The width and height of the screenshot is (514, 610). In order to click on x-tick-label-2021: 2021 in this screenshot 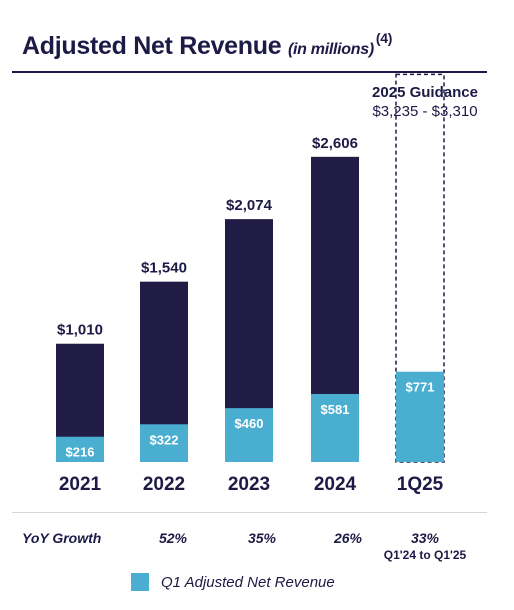, I will do `click(80, 484)`.